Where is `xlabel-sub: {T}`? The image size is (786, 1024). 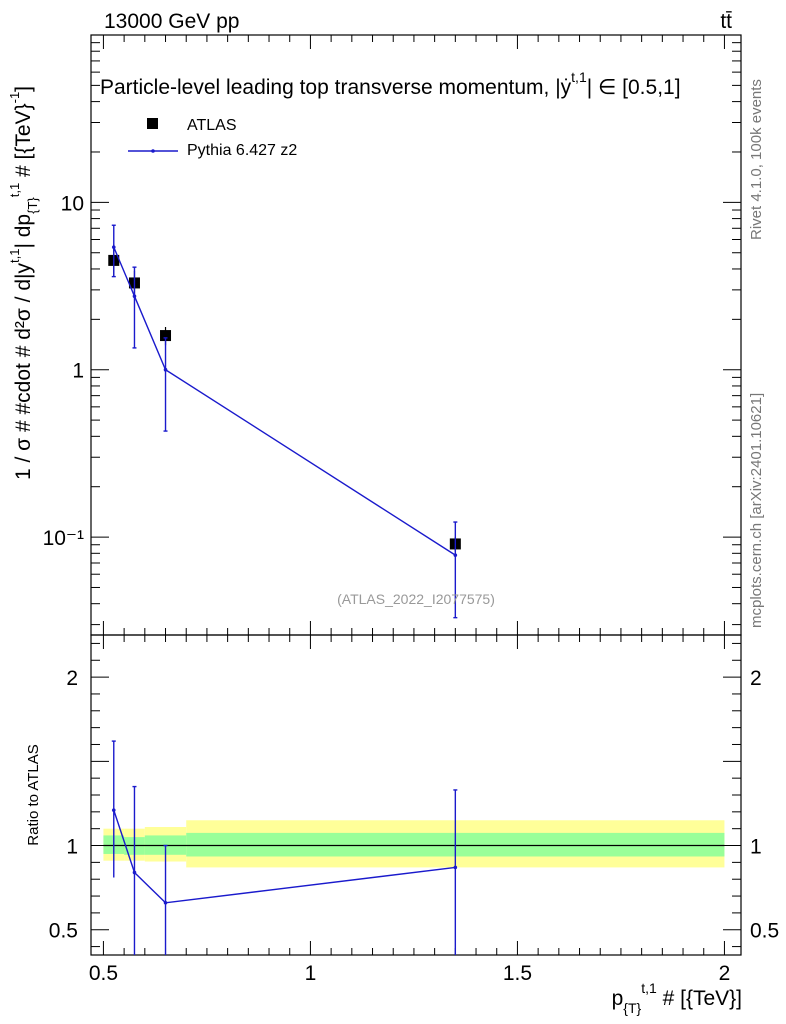 xlabel-sub: {T} is located at coordinates (632, 1008).